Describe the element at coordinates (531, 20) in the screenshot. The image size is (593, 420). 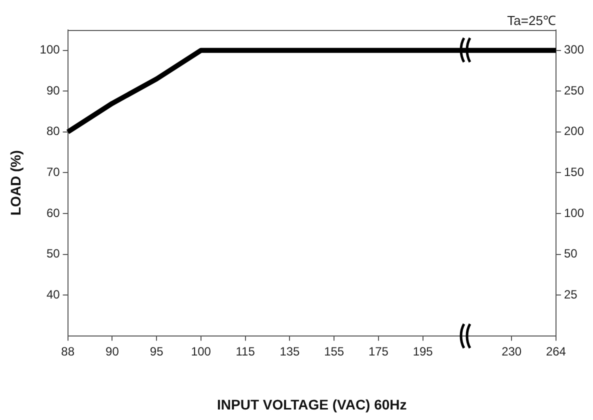
I see `text: Ta=25℃` at that location.